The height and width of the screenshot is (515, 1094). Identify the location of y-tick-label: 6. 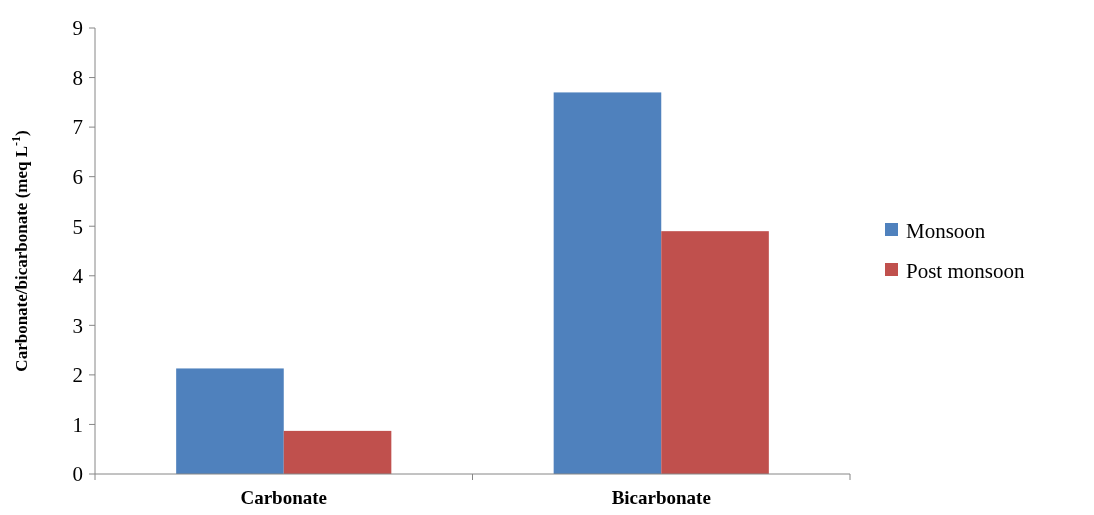
(77, 177).